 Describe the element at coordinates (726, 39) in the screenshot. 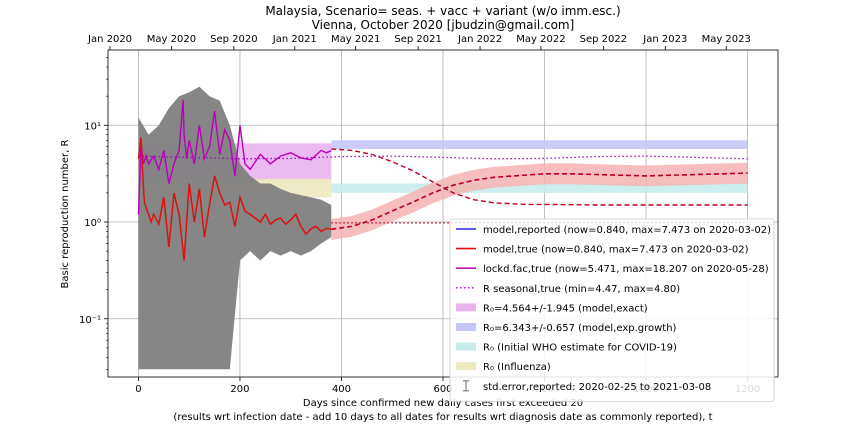

I see `top-axis-label: May 2023` at that location.